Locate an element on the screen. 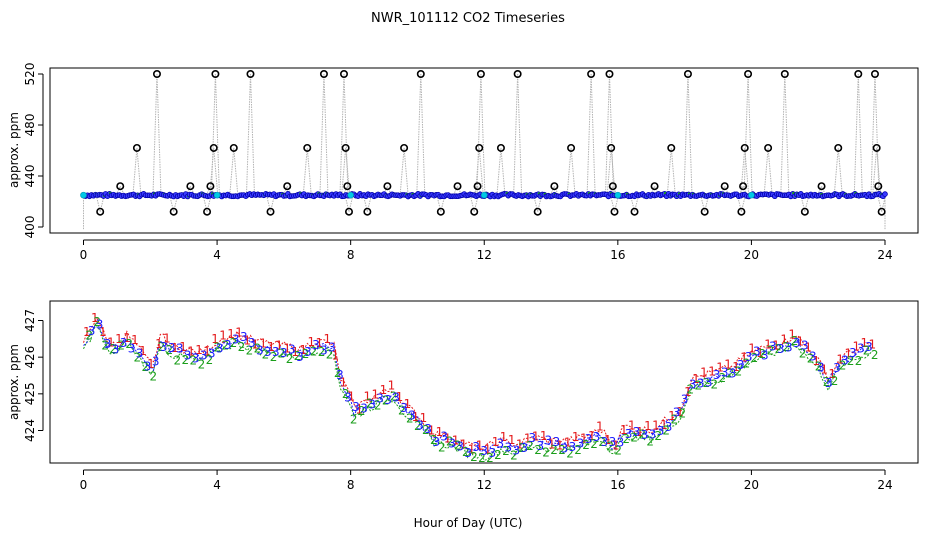 This screenshot has width=936, height=540. y-tick-label: 427 is located at coordinates (30, 320).